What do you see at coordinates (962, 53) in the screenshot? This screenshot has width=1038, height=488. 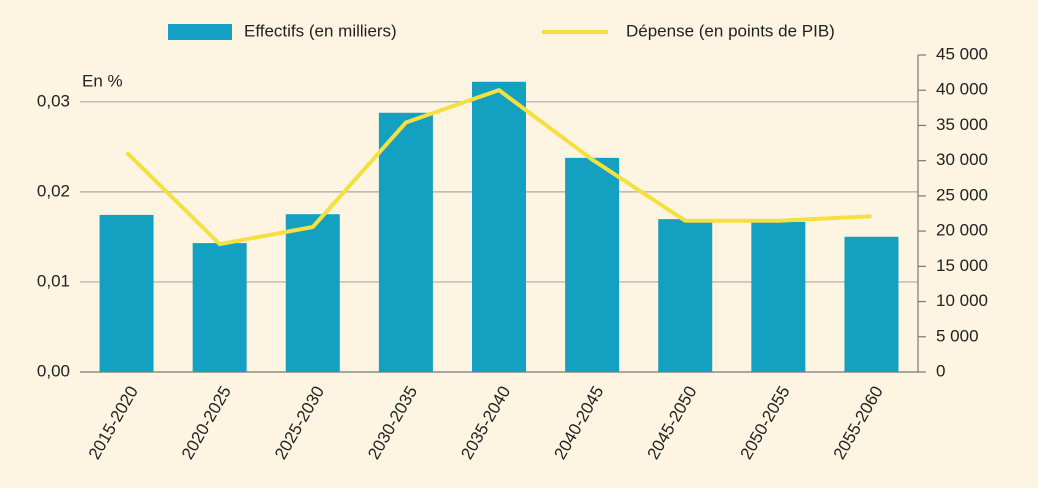 I see `y2-tick-label: 45 000` at bounding box center [962, 53].